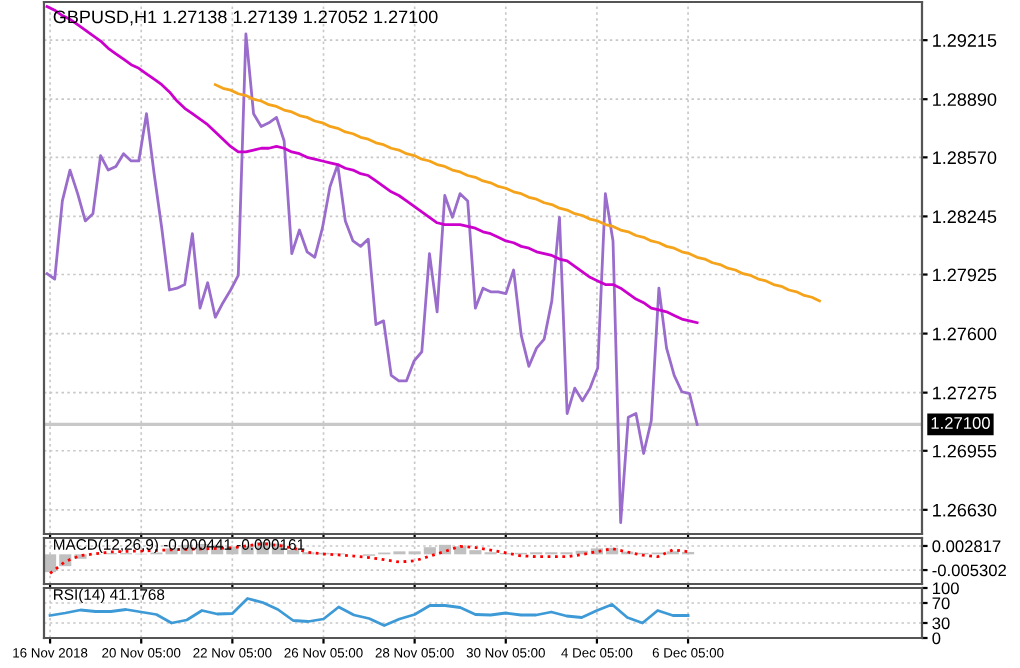 The image size is (1020, 668). What do you see at coordinates (941, 623) in the screenshot?
I see `y-tick-label: 30` at bounding box center [941, 623].